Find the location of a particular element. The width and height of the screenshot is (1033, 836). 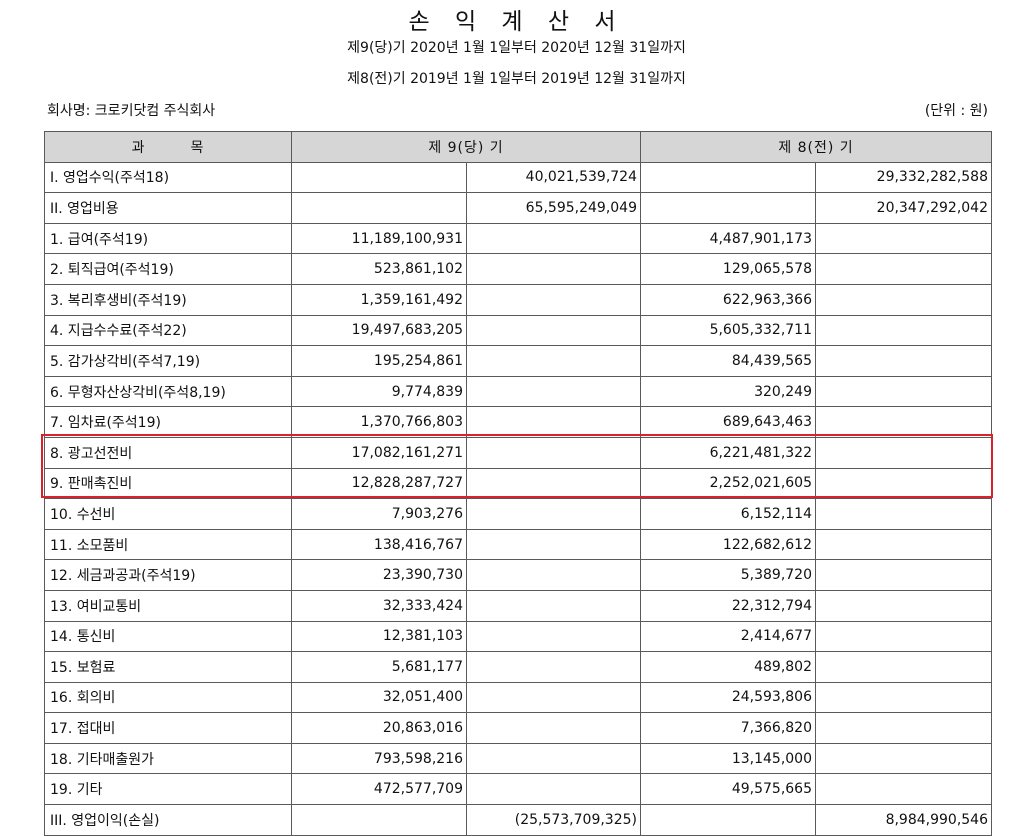

table-row: 12. 세금과공과(주석19) 23,390,730 5,389,720 is located at coordinates (518, 575).